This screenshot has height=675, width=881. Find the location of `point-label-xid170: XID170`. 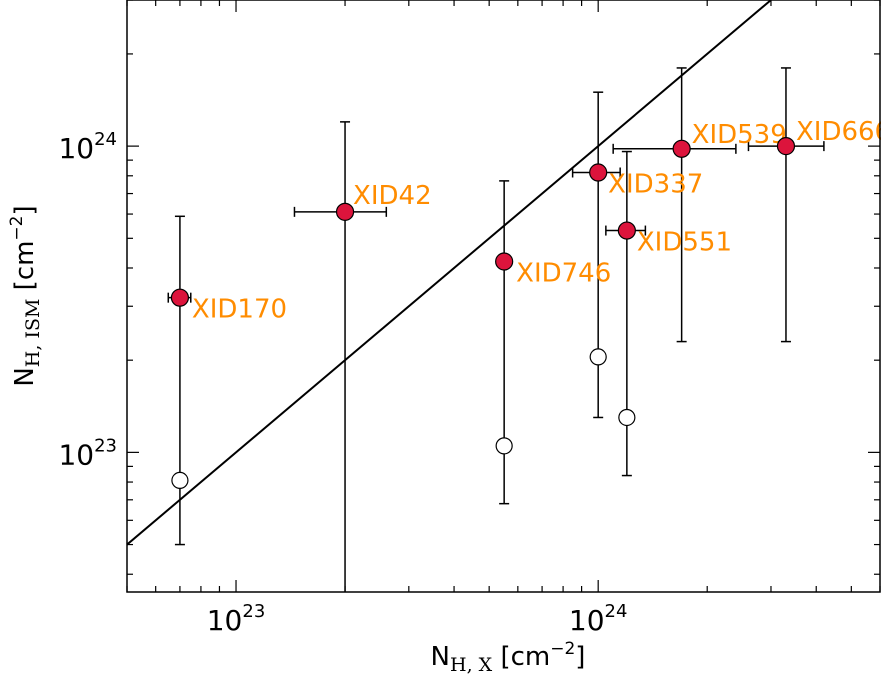

point-label-xid170: XID170 is located at coordinates (239, 310).